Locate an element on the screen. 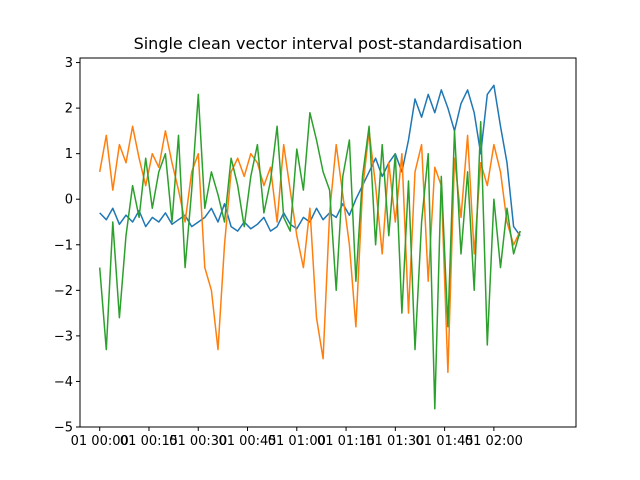 This screenshot has width=640, height=480. x-tick-label: 01 01:30 is located at coordinates (395, 441).